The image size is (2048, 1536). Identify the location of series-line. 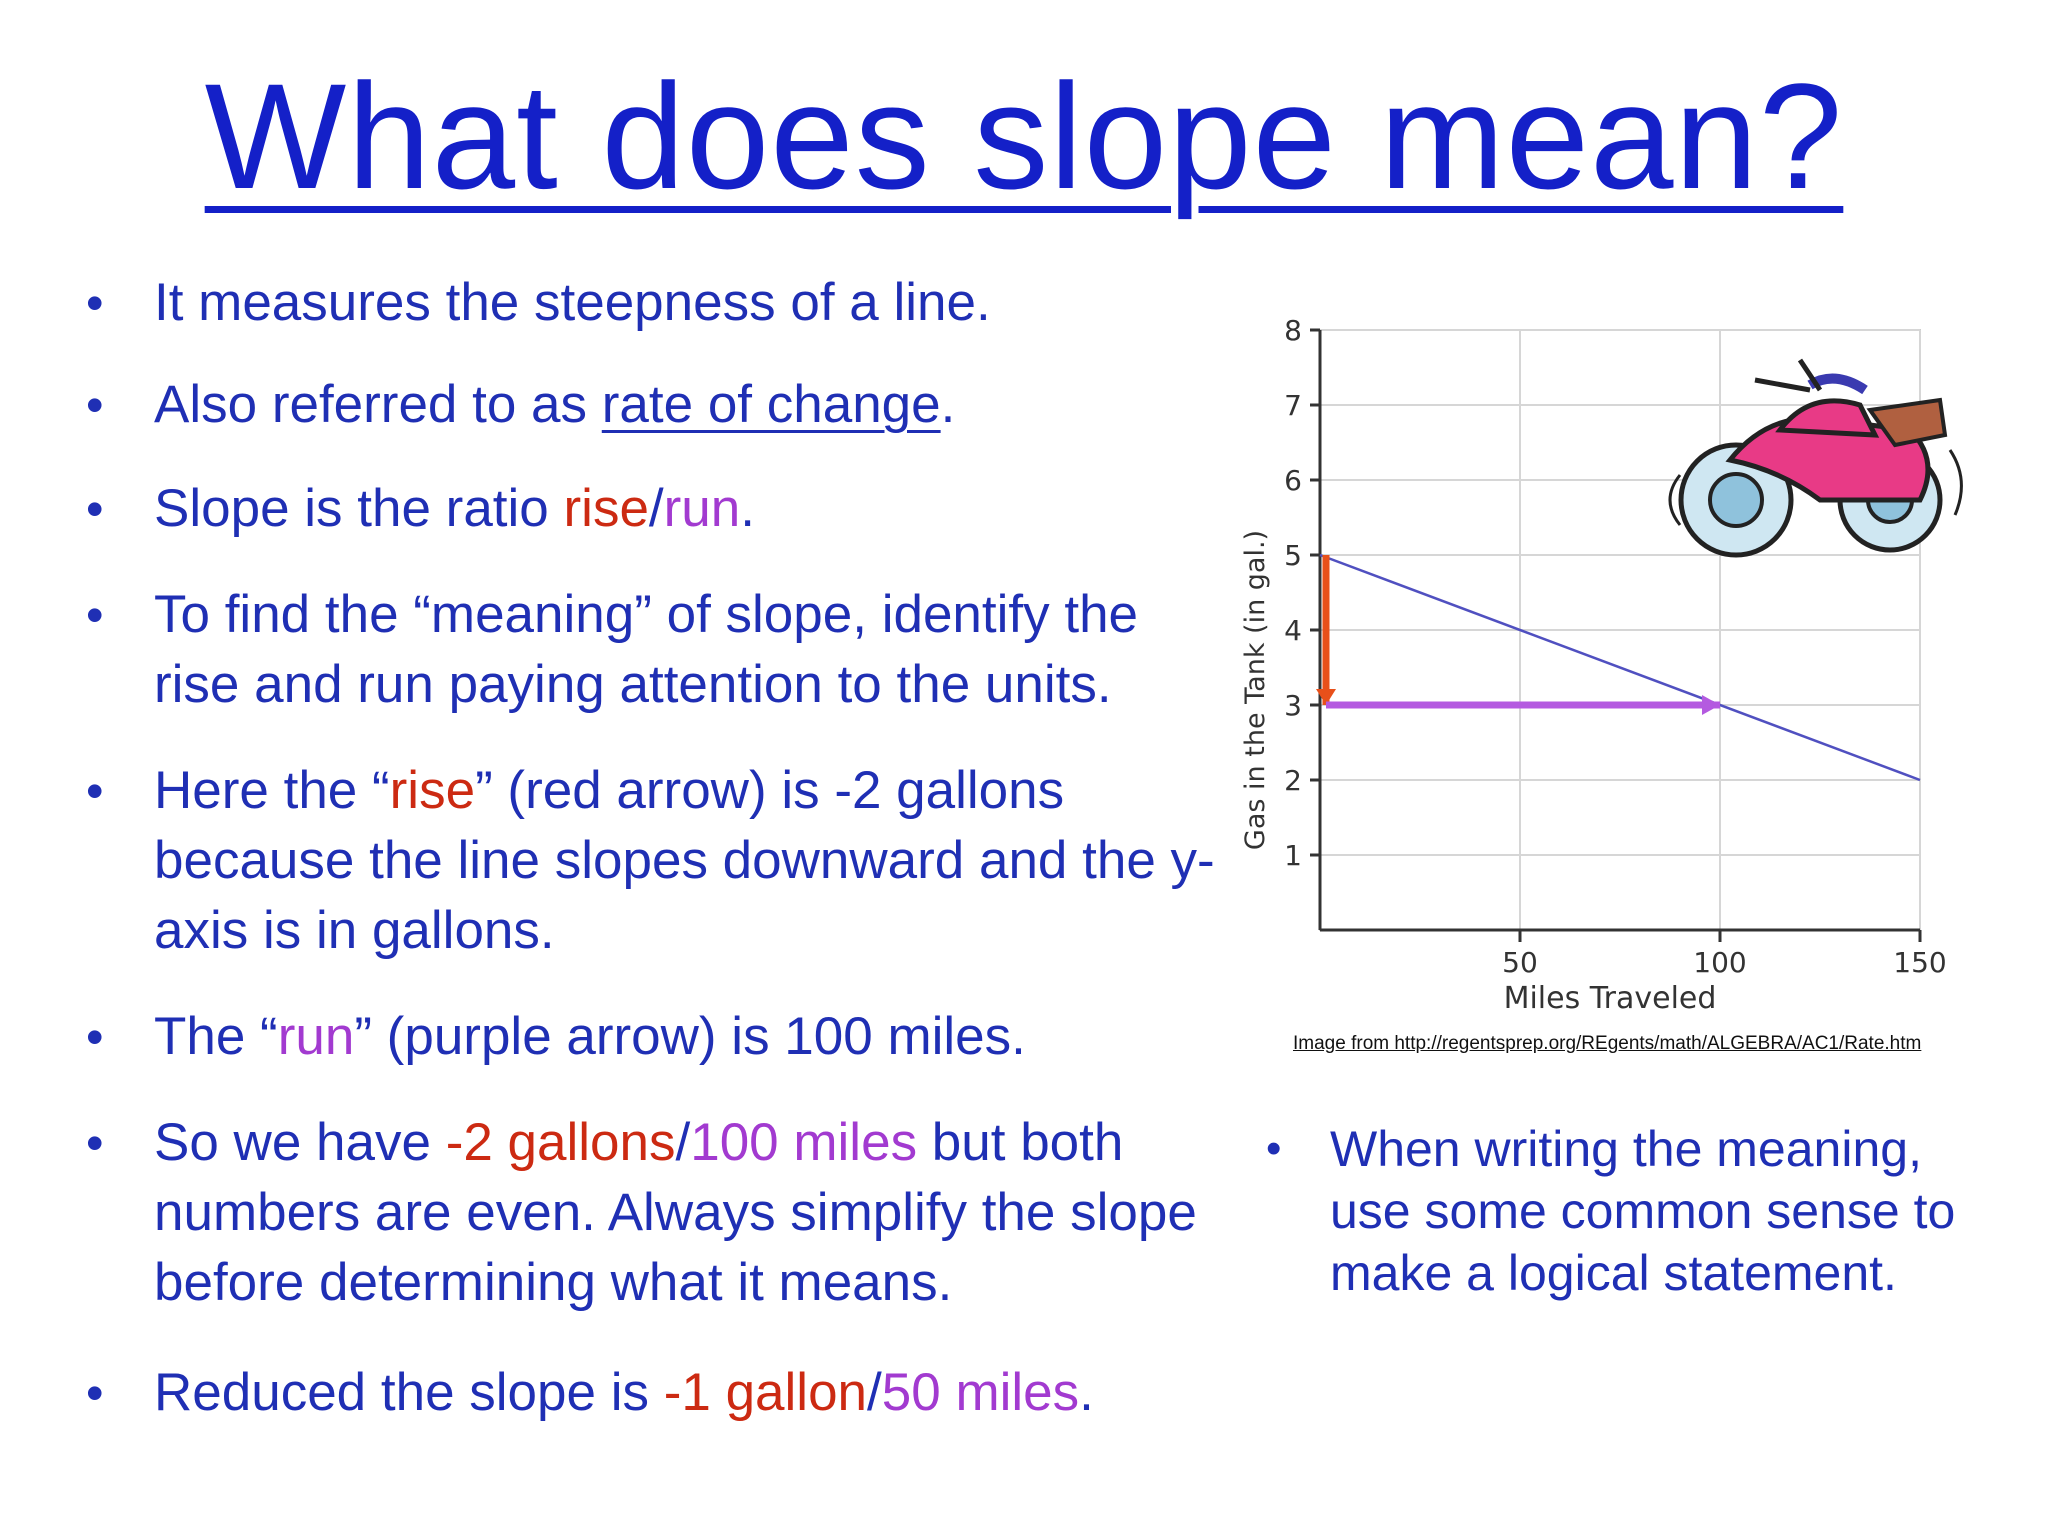
(1620, 667).